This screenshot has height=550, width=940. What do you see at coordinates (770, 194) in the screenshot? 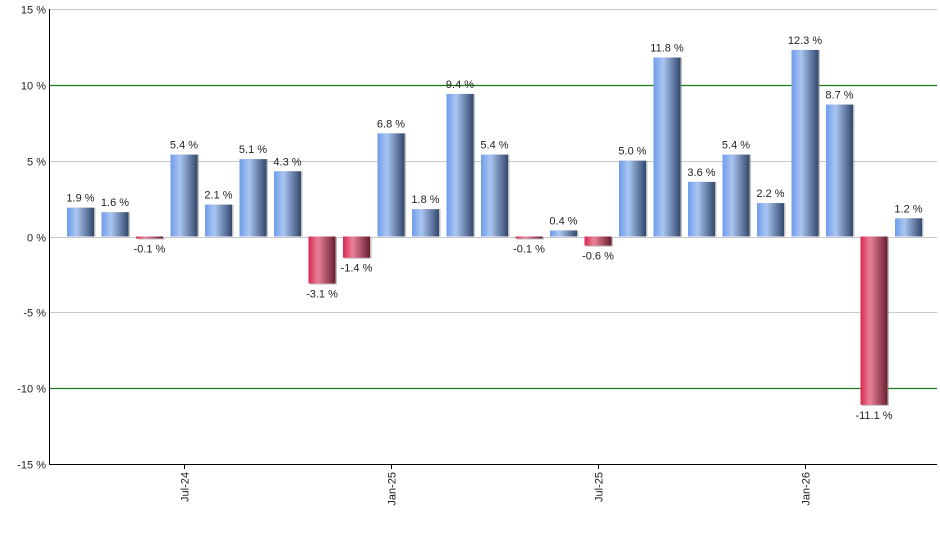
I see `value-label: 2.2 %` at bounding box center [770, 194].